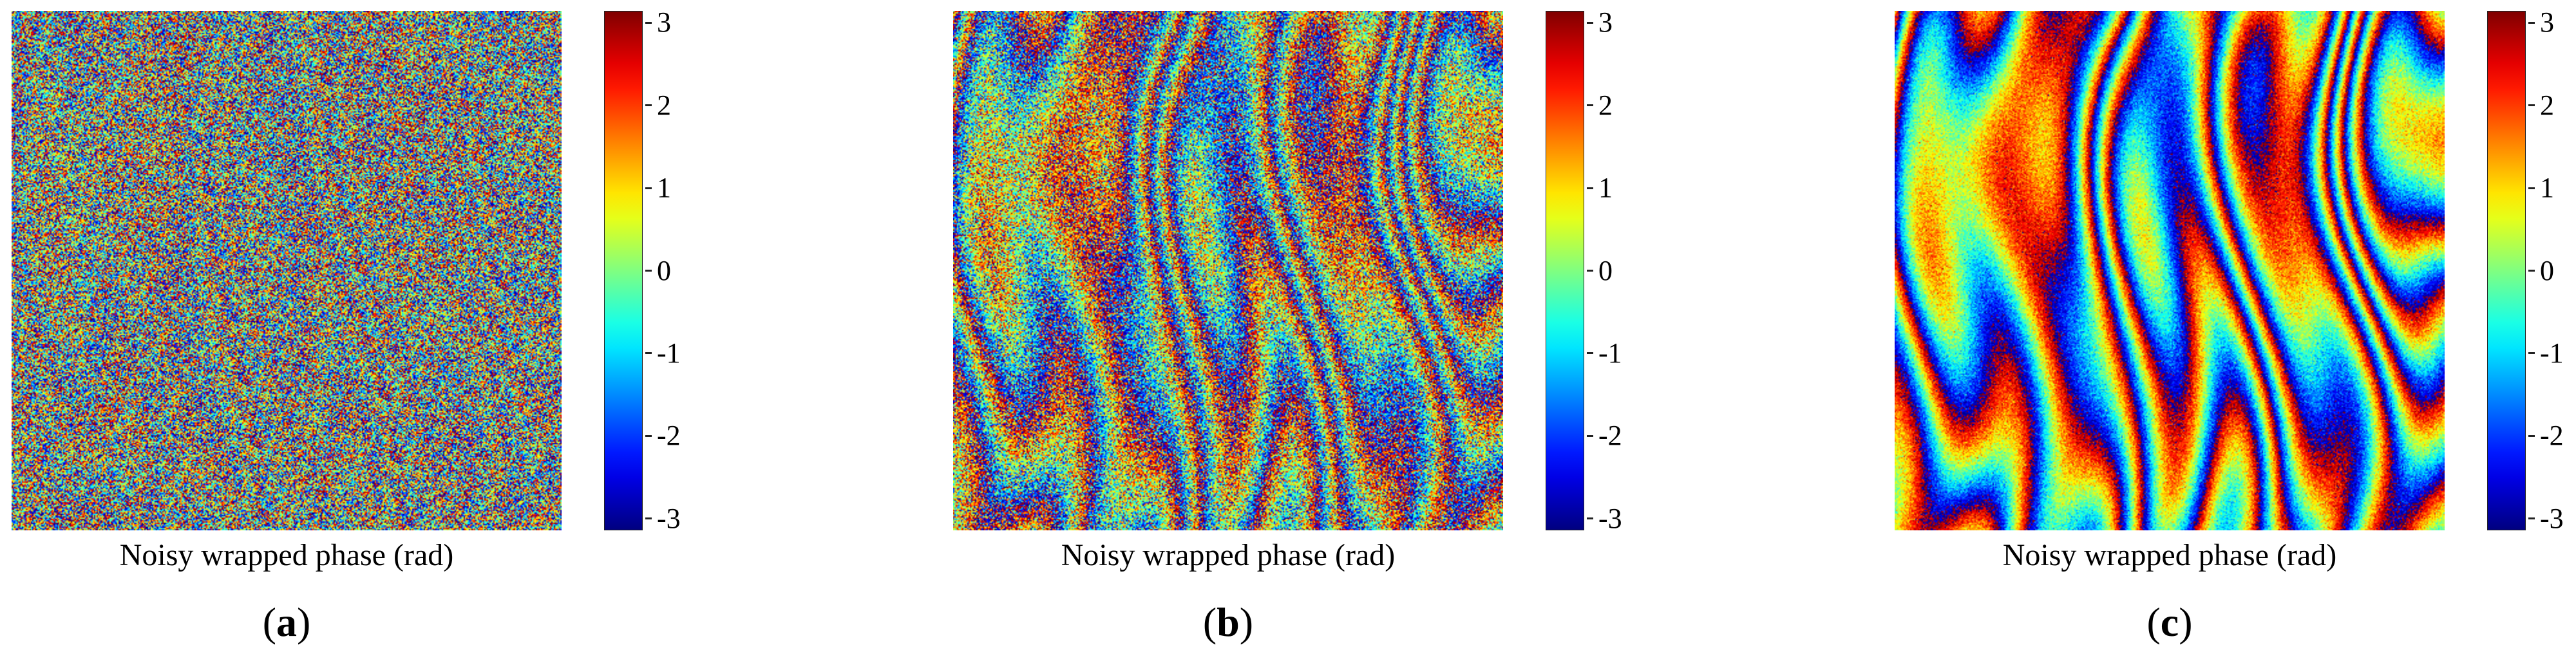 Image resolution: width=2576 pixels, height=661 pixels. Describe the element at coordinates (2506, 270) in the screenshot. I see `colorbar-c` at that location.